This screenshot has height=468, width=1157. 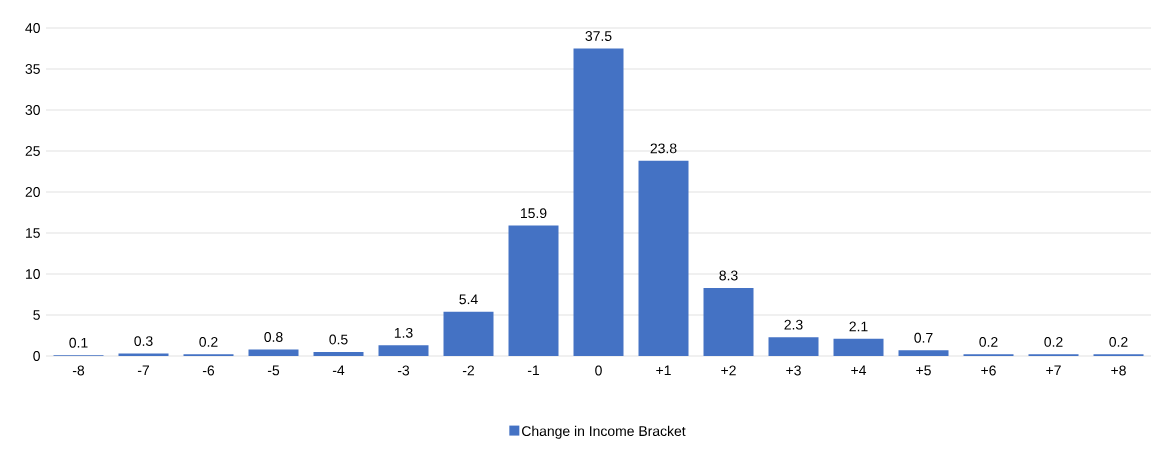 I want to click on data-label: 8.3, so click(x=728, y=275).